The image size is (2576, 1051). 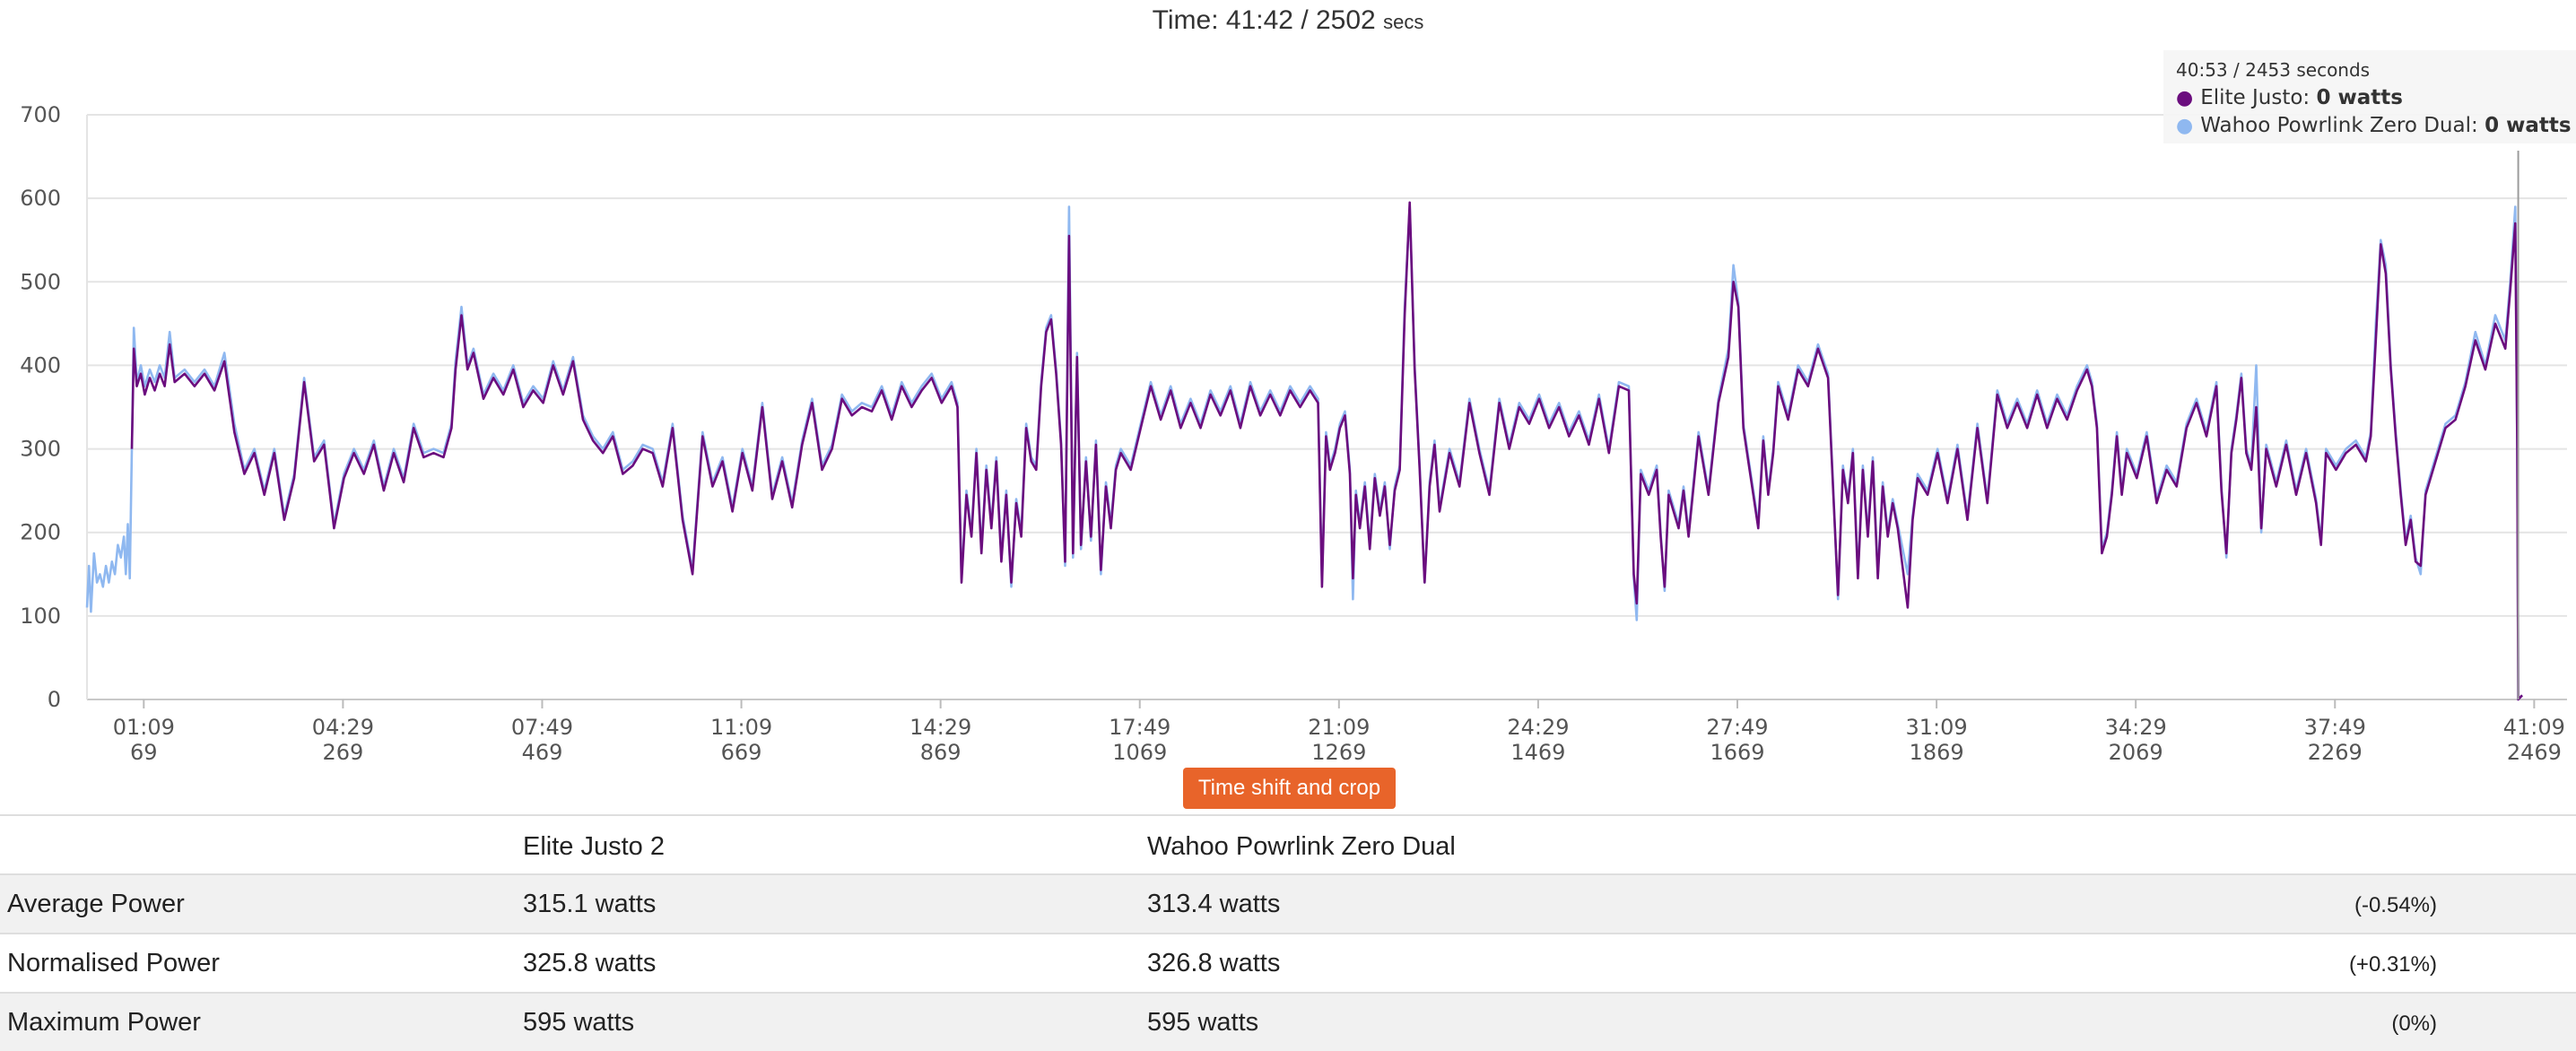 What do you see at coordinates (1289, 788) in the screenshot?
I see `time-shift-crop-button: Time shift and crop` at bounding box center [1289, 788].